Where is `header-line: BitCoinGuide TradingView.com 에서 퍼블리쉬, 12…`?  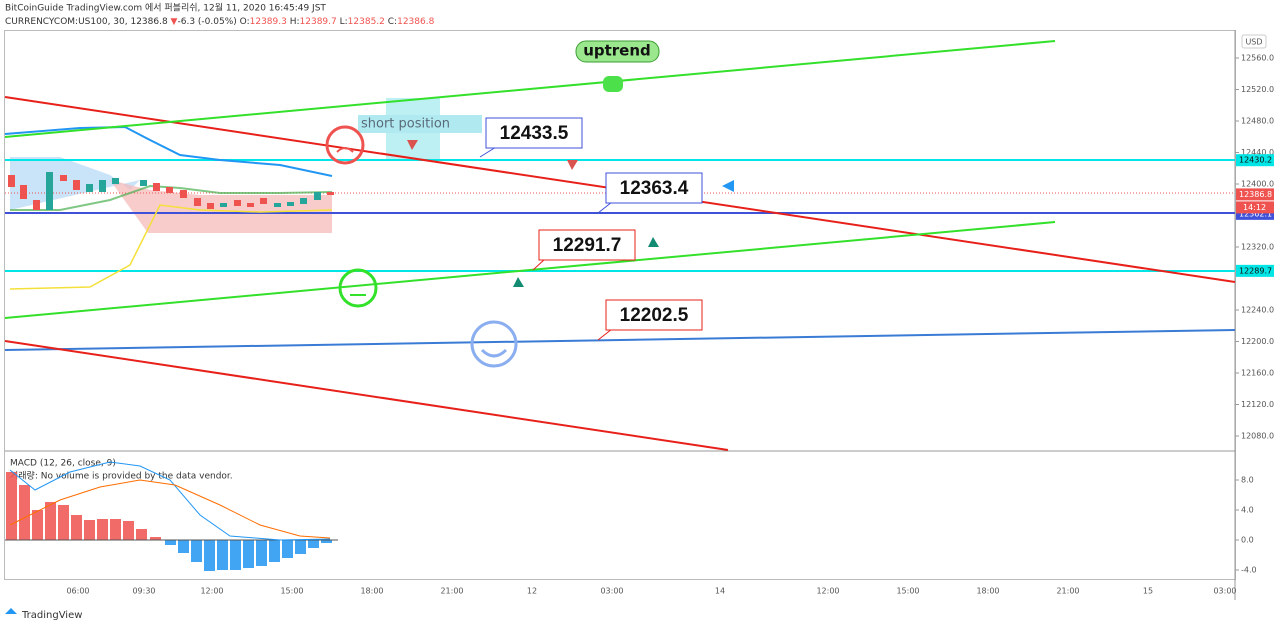
header-line: BitCoinGuide TradingView.com 에서 퍼블리쉬, 12… is located at coordinates (165, 8).